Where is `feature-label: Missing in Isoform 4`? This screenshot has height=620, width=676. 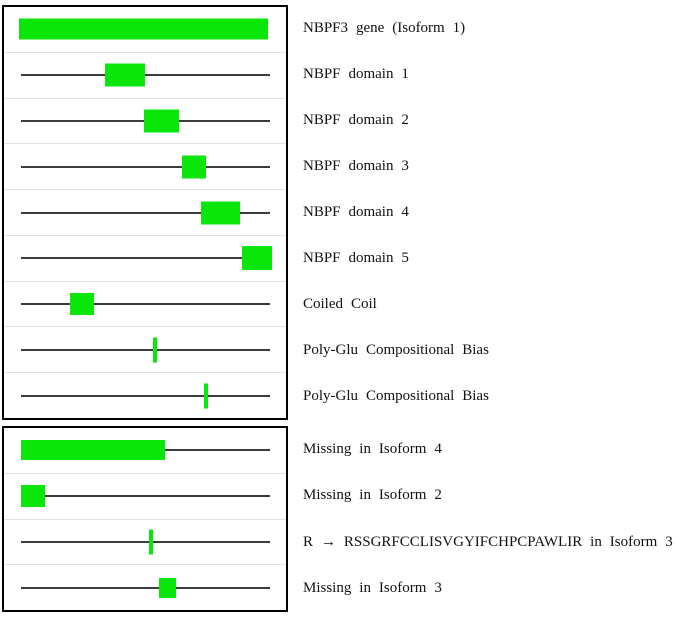 feature-label: Missing in Isoform 4 is located at coordinates (372, 448).